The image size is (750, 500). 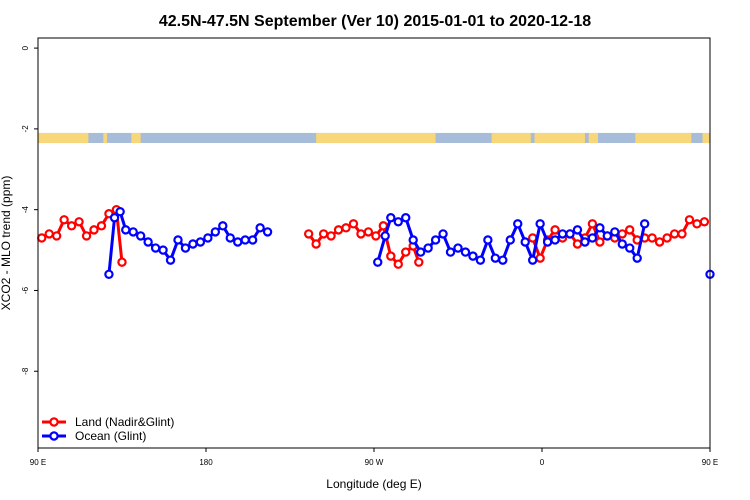 What do you see at coordinates (542, 462) in the screenshot?
I see `x-tick-label: 0` at bounding box center [542, 462].